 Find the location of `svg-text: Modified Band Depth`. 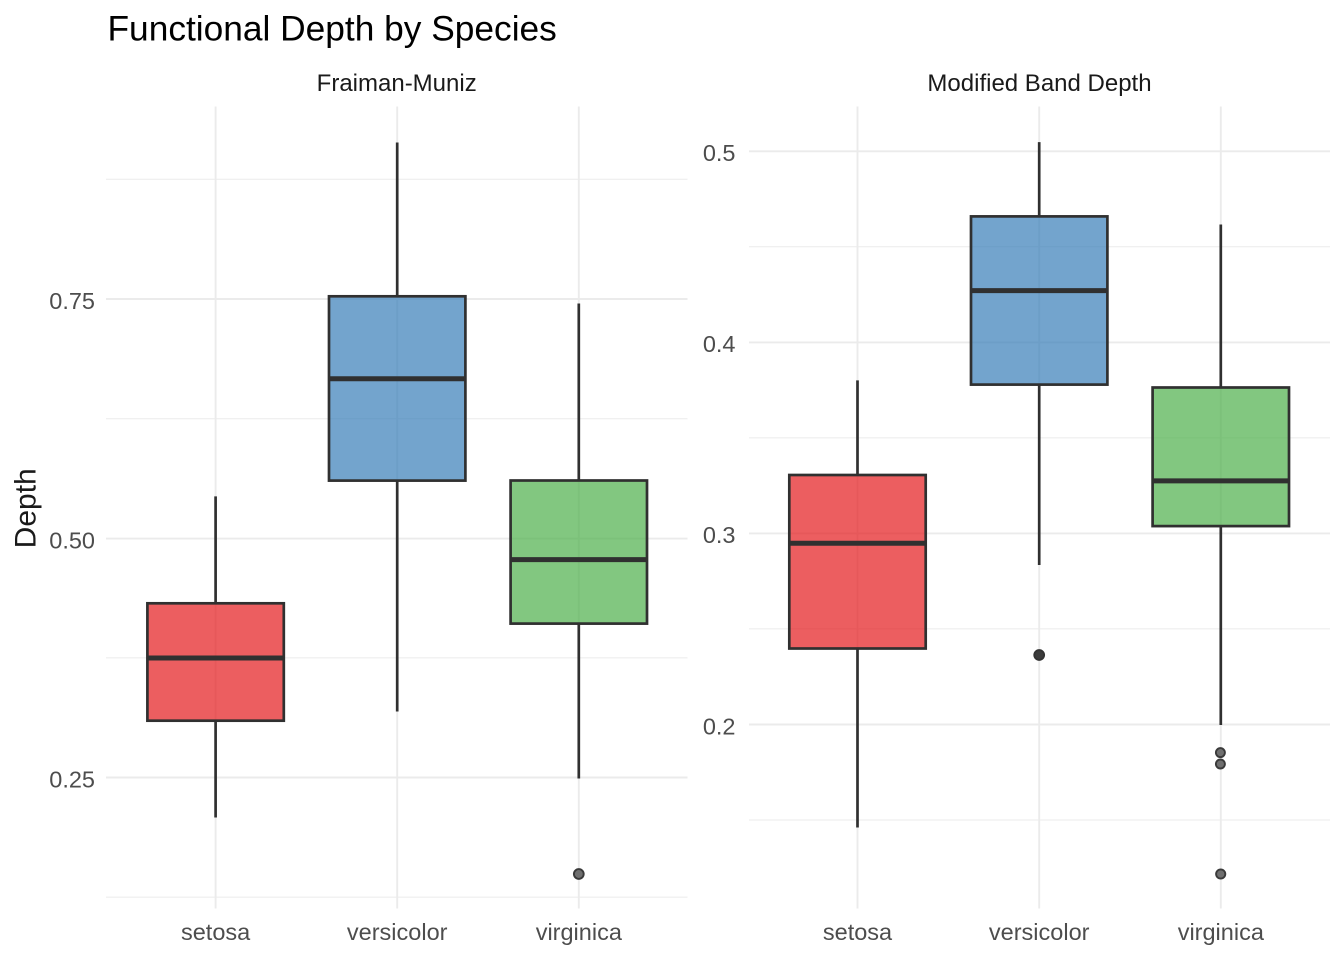

svg-text: Modified Band Depth is located at coordinates (1039, 83).